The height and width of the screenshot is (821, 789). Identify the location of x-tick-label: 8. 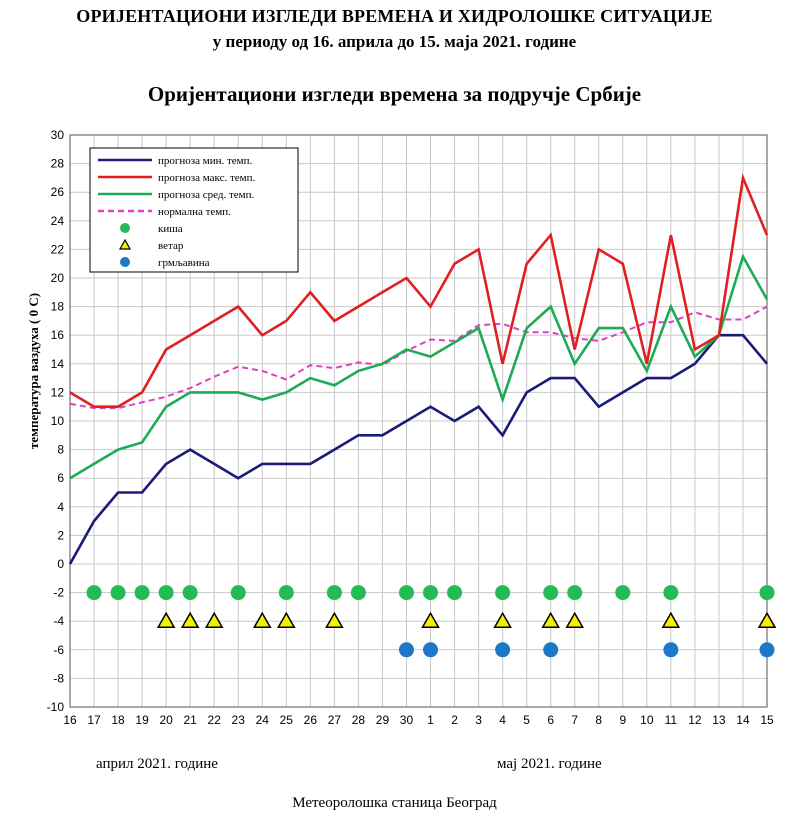
(598, 720).